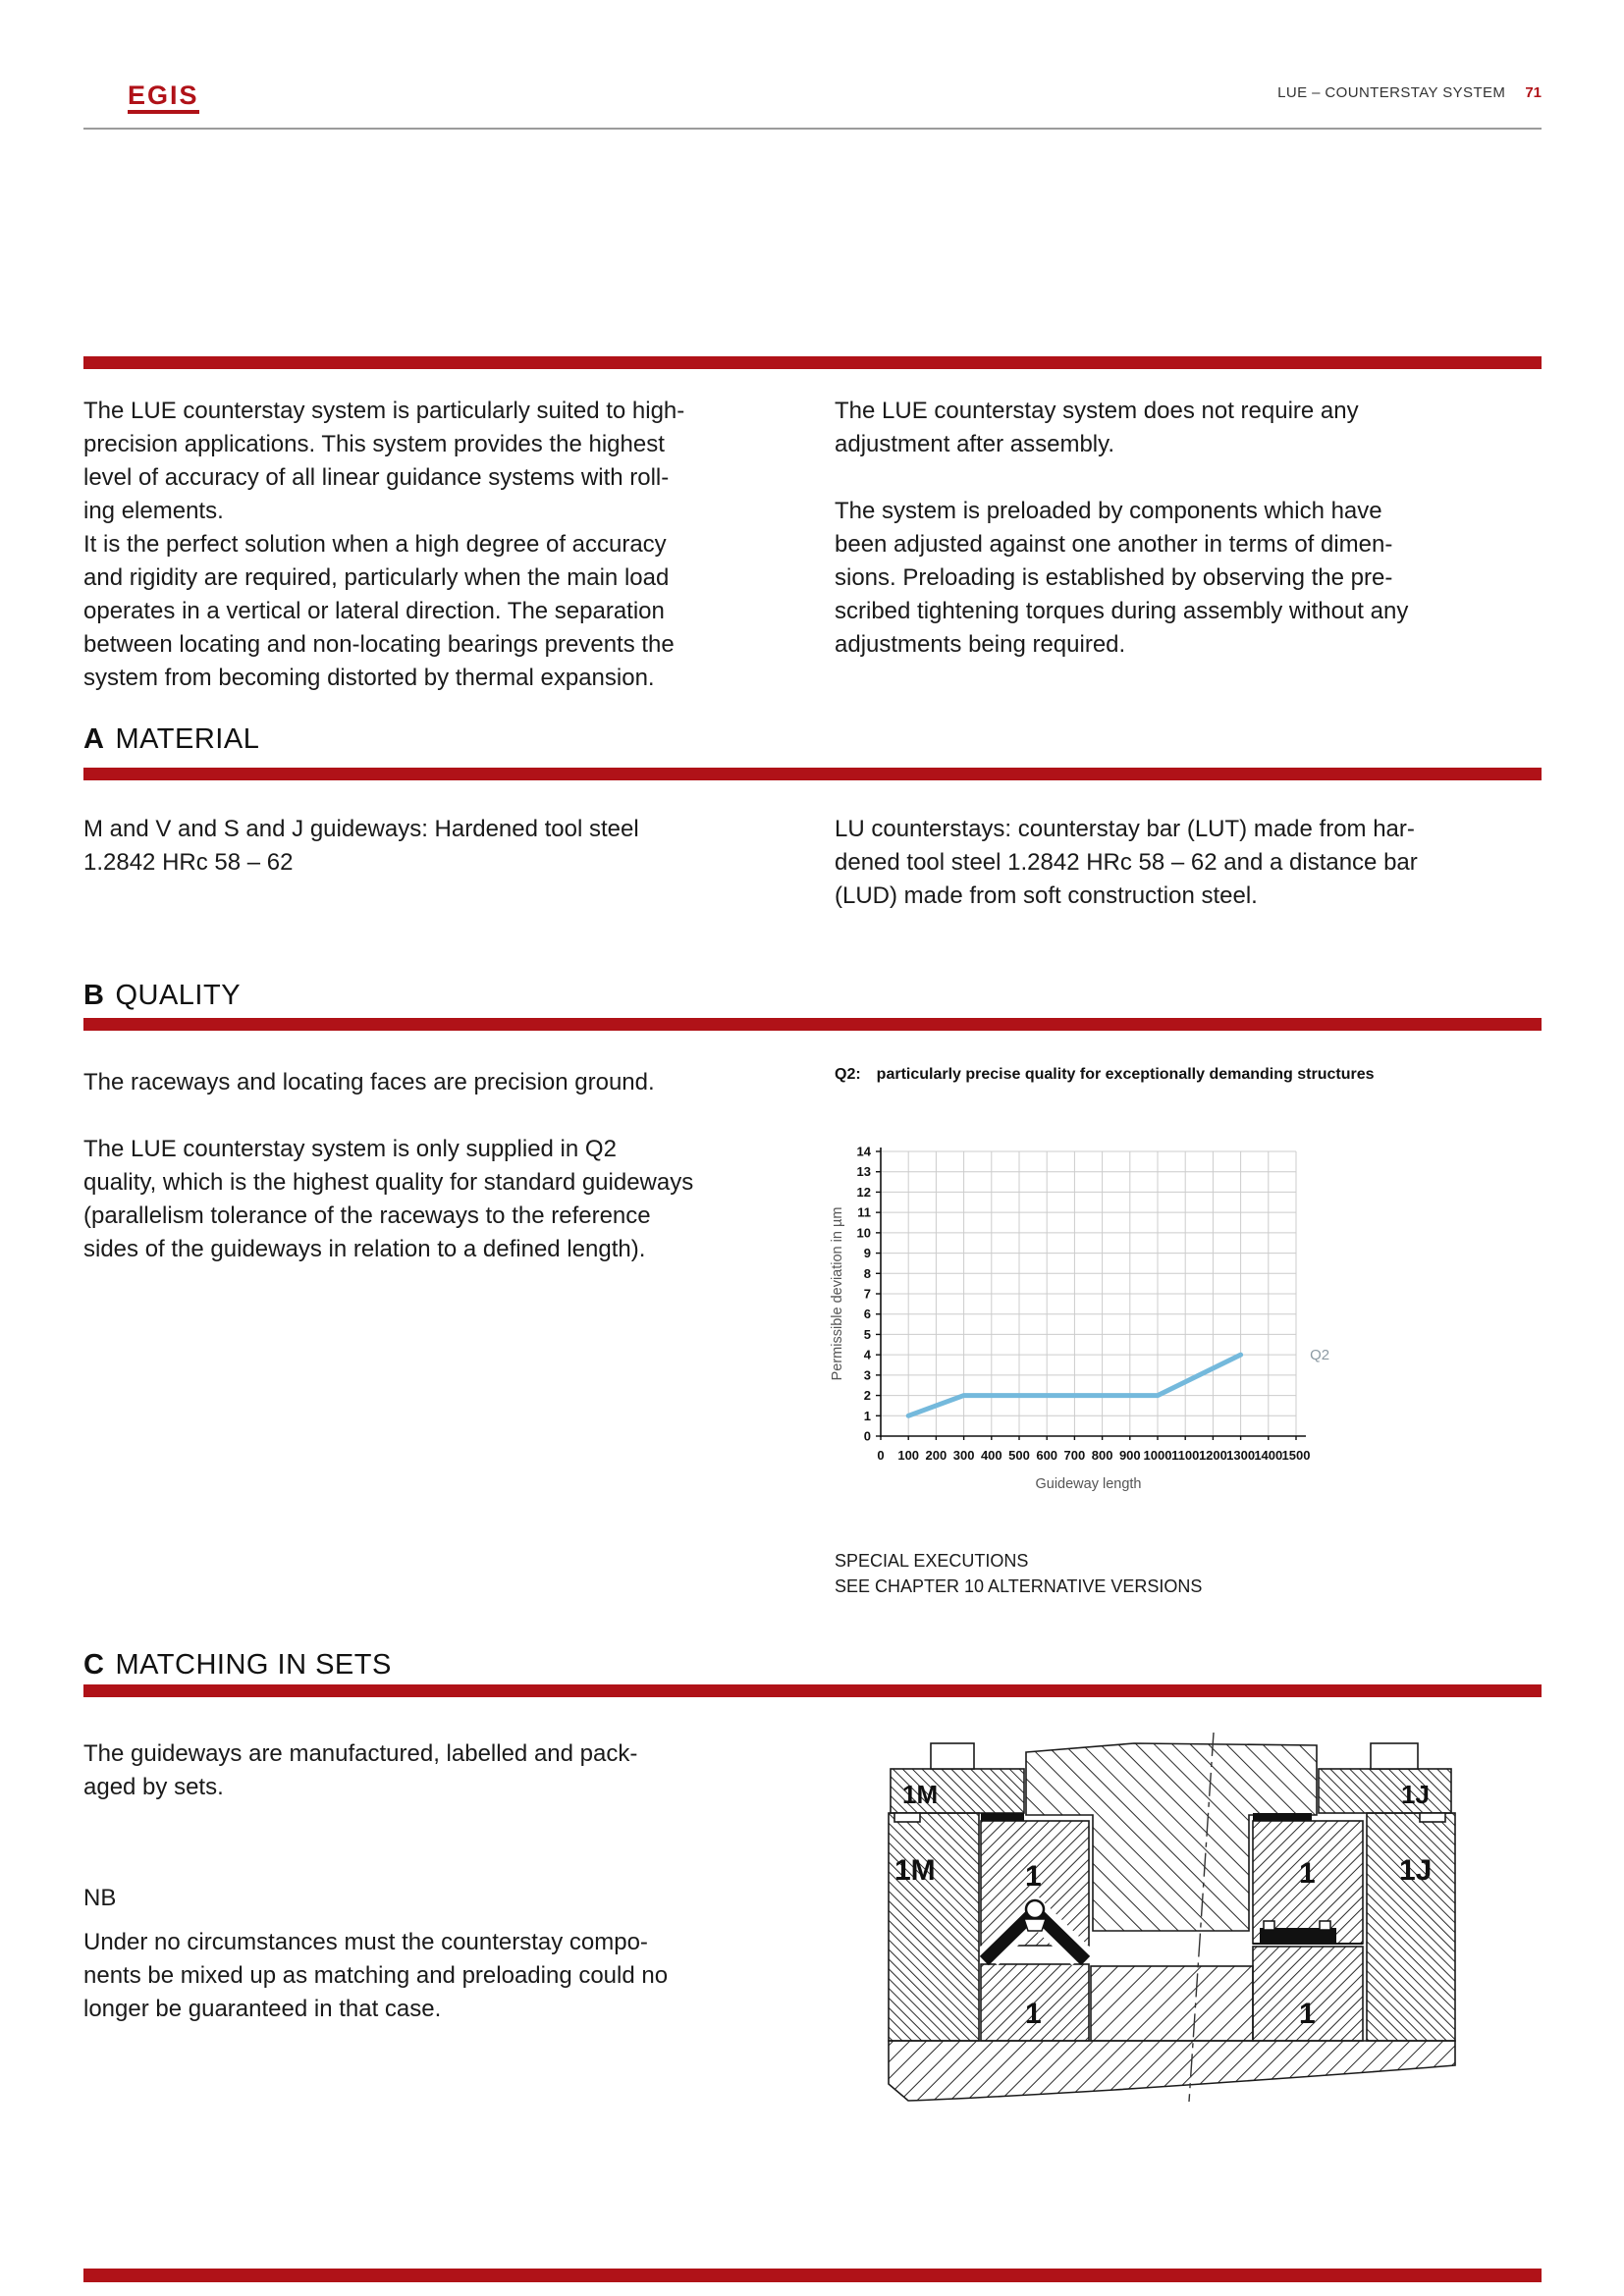  Describe the element at coordinates (1411, 1927) in the screenshot. I see `drawing-outer-right` at that location.